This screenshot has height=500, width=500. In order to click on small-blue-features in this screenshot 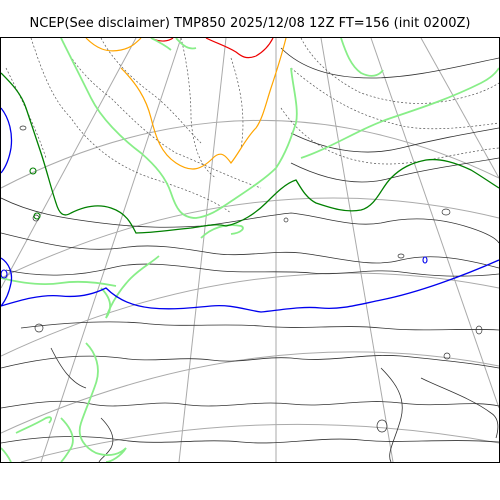, I will do `click(214, 267)`.